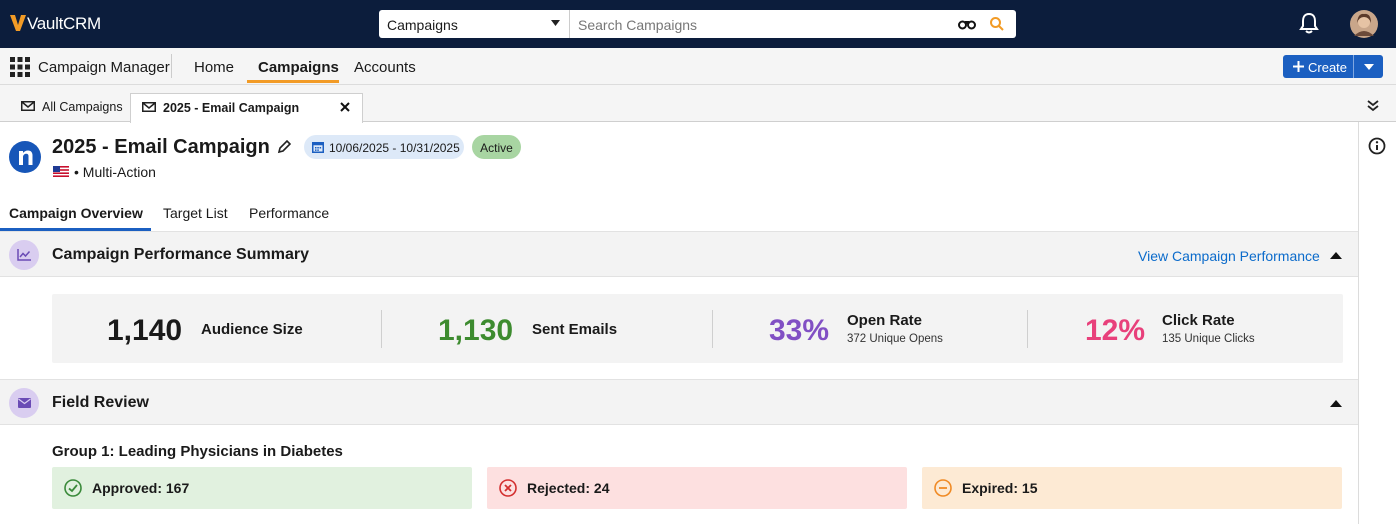 This screenshot has width=1396, height=524. What do you see at coordinates (262, 488) in the screenshot?
I see `approved-status: Approved: 167` at bounding box center [262, 488].